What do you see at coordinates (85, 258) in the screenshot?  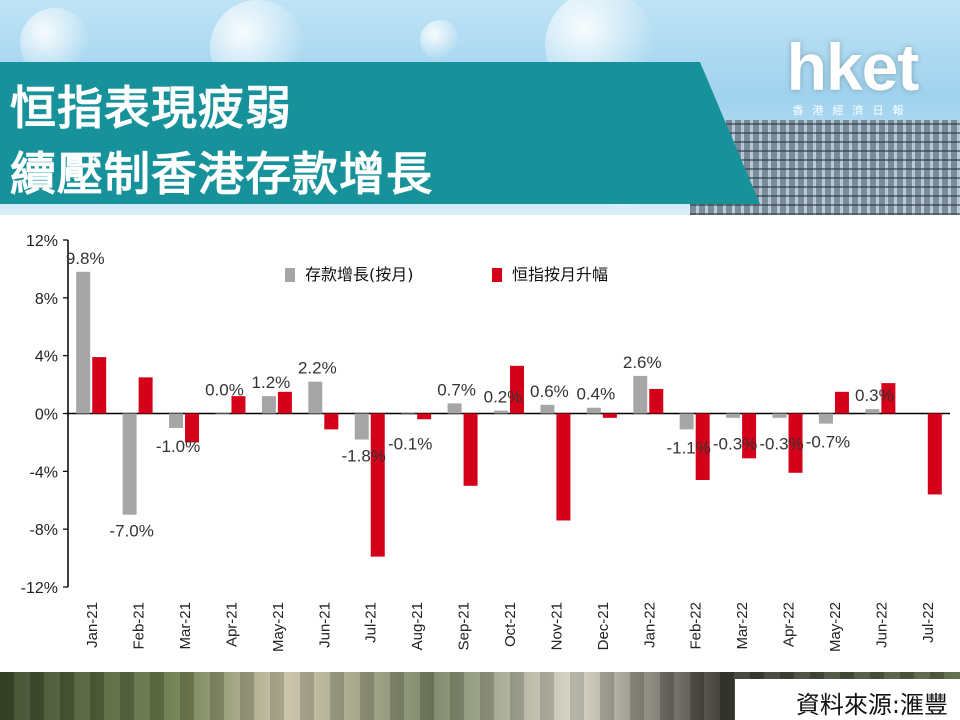 I see `deposit-data-label: 9.8%` at bounding box center [85, 258].